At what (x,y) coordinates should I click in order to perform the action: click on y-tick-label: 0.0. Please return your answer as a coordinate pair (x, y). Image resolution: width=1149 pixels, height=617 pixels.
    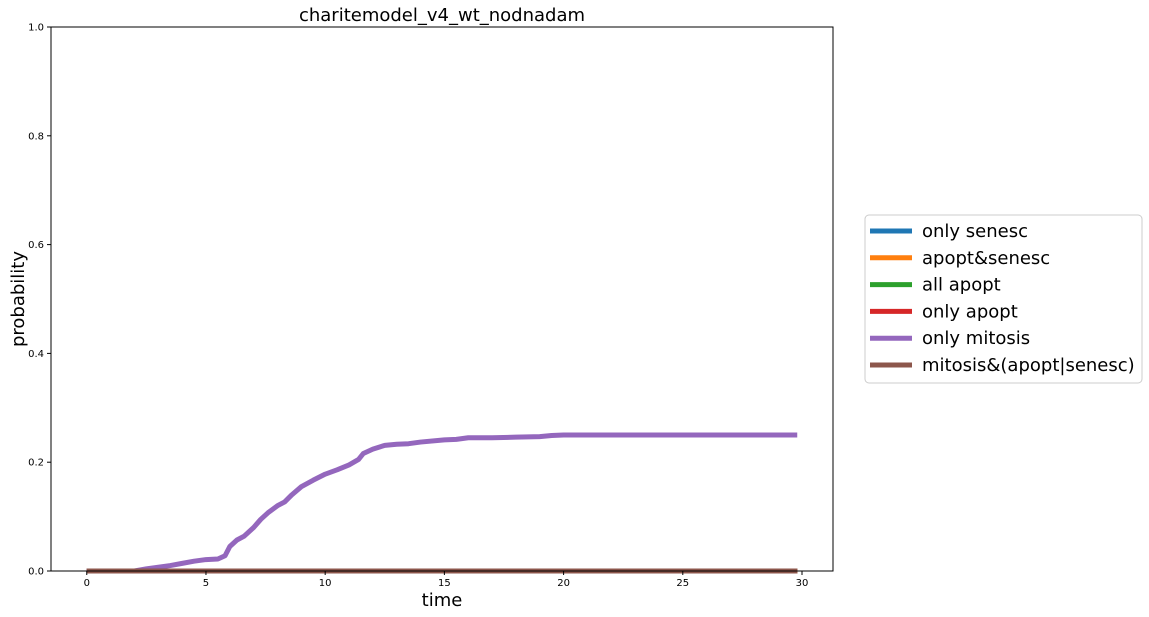
    Looking at the image, I should click on (36, 572).